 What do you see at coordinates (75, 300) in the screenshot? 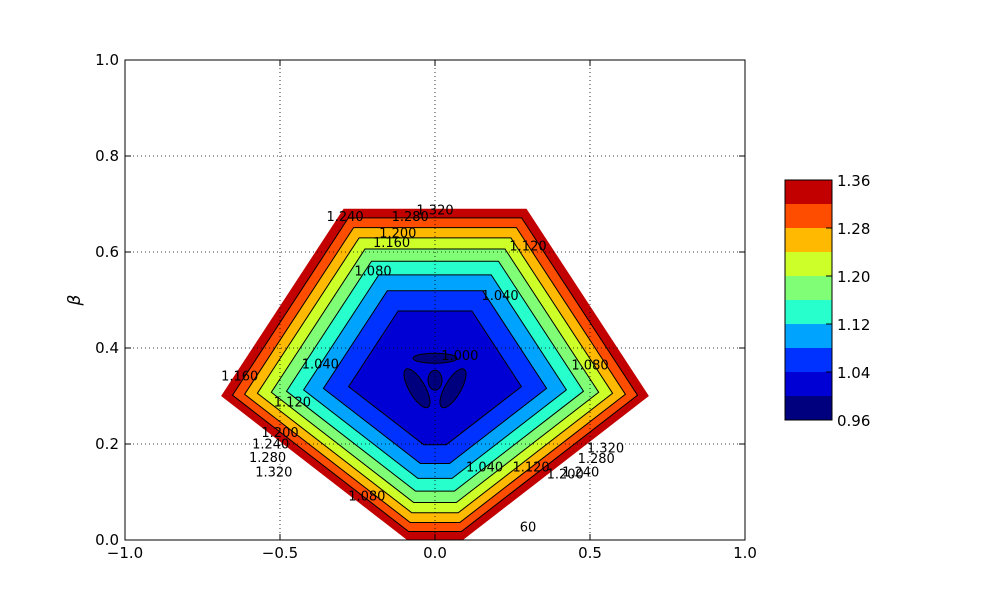
I see `y-axis-label: β` at bounding box center [75, 300].